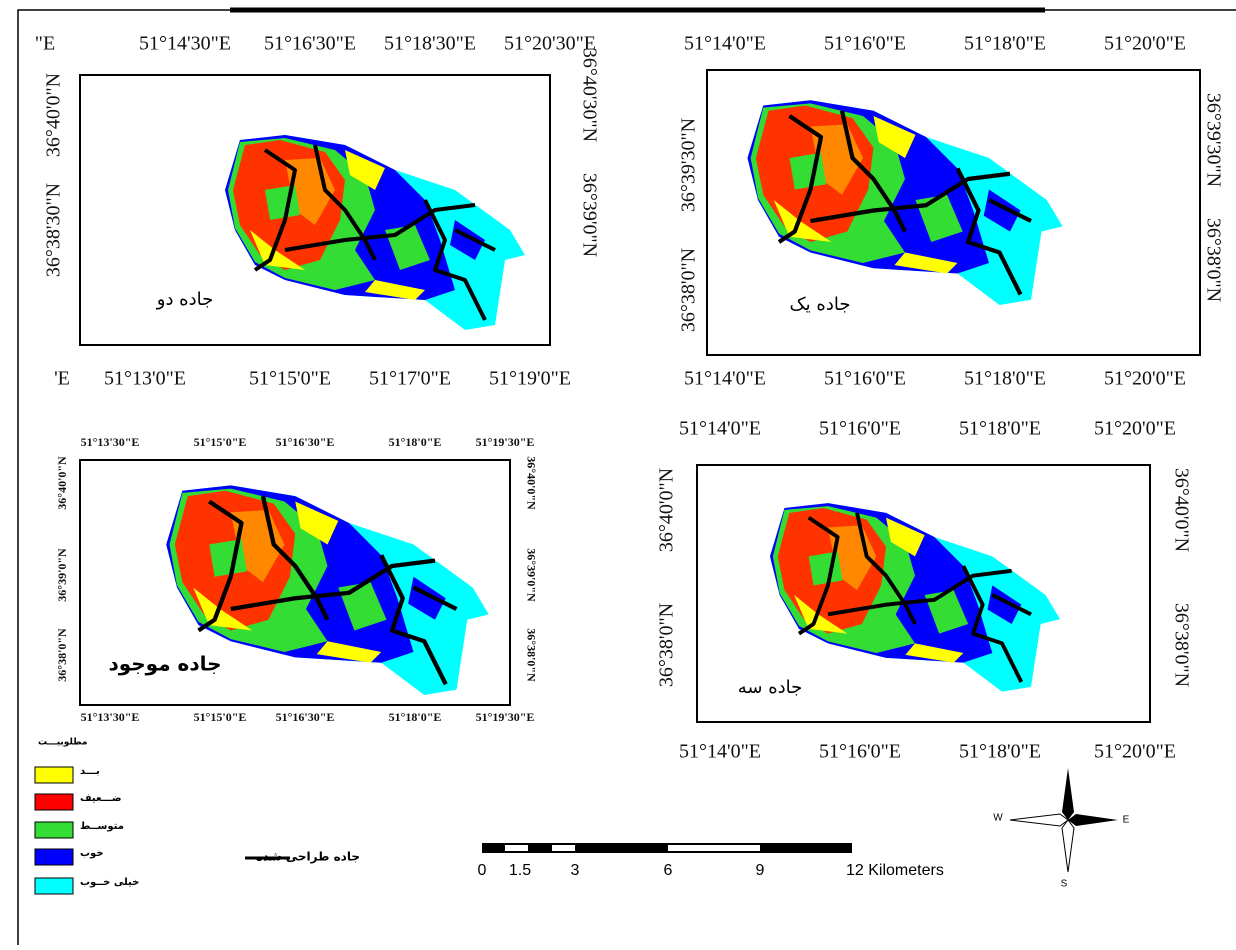 The width and height of the screenshot is (1236, 950). I want to click on bottom-coordinate: 51°16'30"E, so click(305, 717).